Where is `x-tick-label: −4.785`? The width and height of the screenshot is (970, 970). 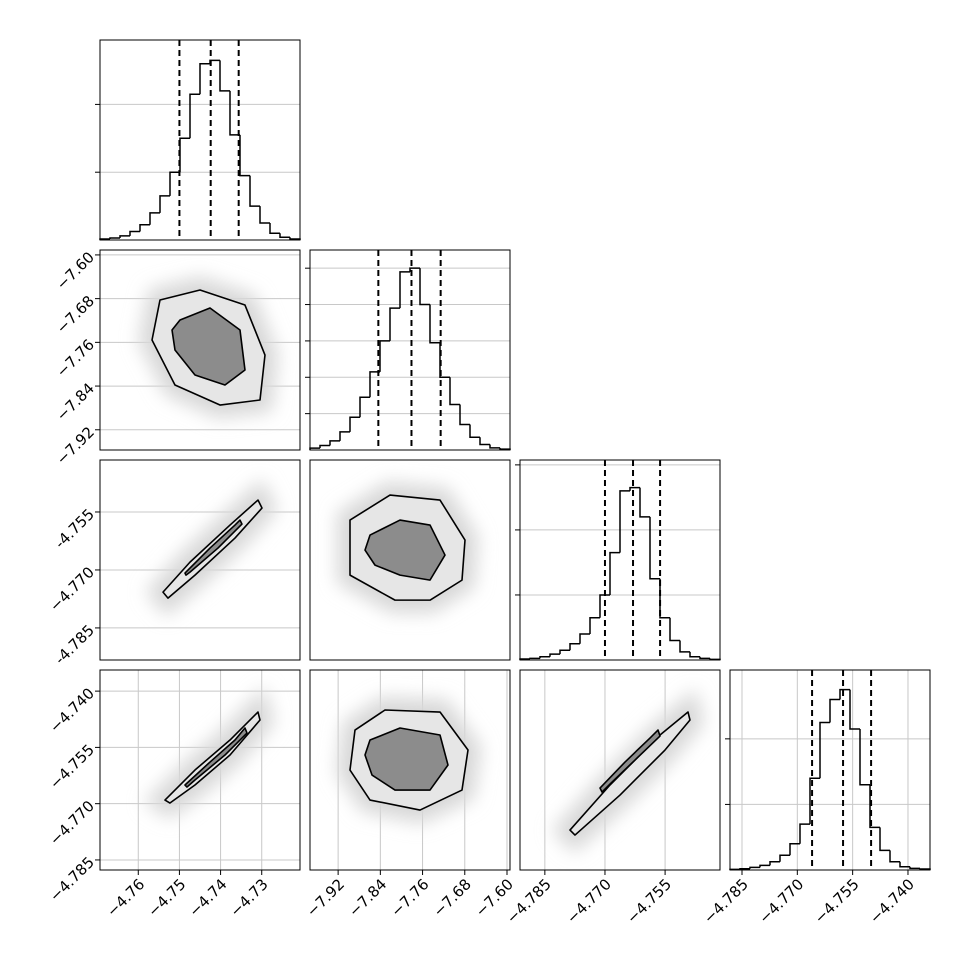
x-tick-label: −4.785 is located at coordinates (726, 901).